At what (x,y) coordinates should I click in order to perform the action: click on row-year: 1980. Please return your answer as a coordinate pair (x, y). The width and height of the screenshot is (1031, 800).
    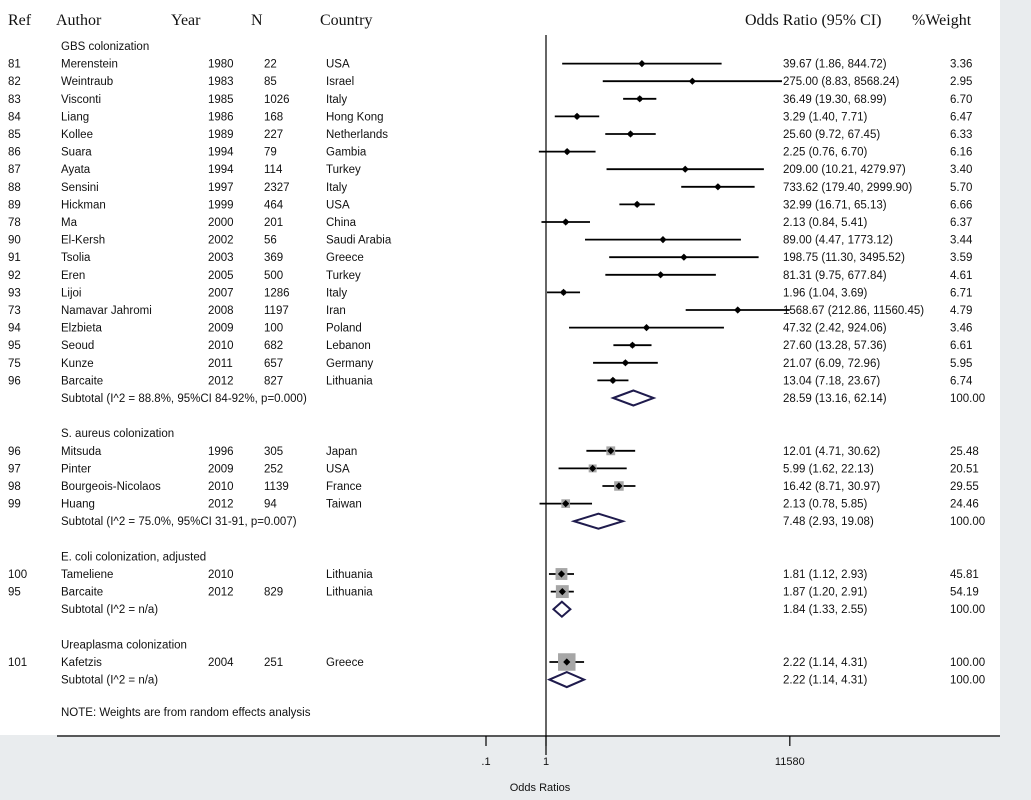
    Looking at the image, I should click on (221, 65).